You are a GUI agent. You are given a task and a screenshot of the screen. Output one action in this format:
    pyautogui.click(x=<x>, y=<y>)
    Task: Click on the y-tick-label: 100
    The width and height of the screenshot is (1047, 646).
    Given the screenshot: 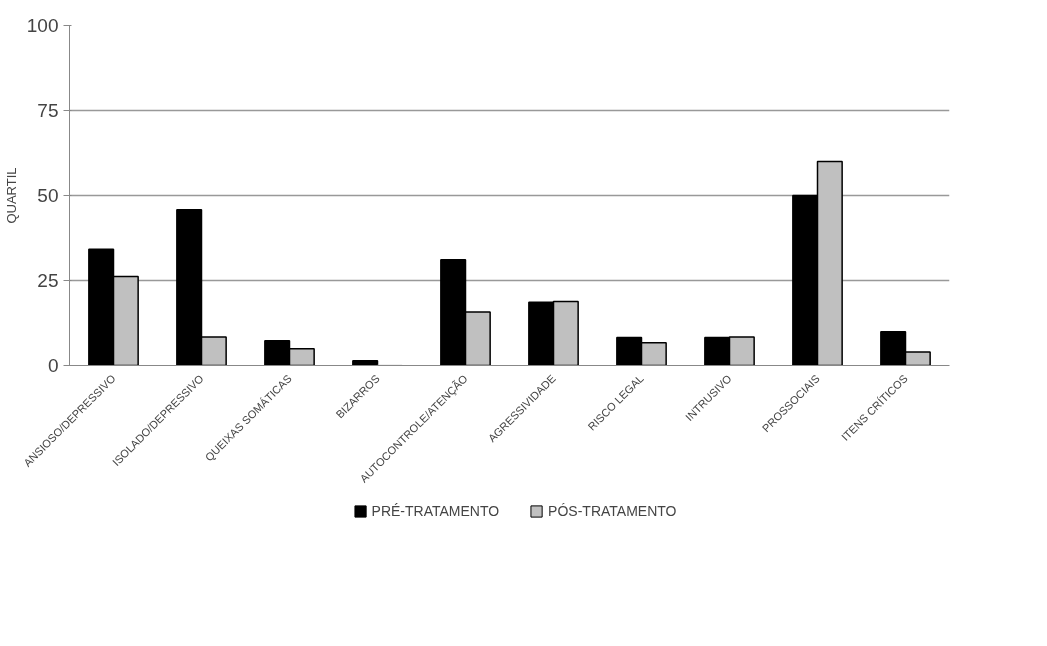 What is the action you would take?
    pyautogui.click(x=42, y=25)
    